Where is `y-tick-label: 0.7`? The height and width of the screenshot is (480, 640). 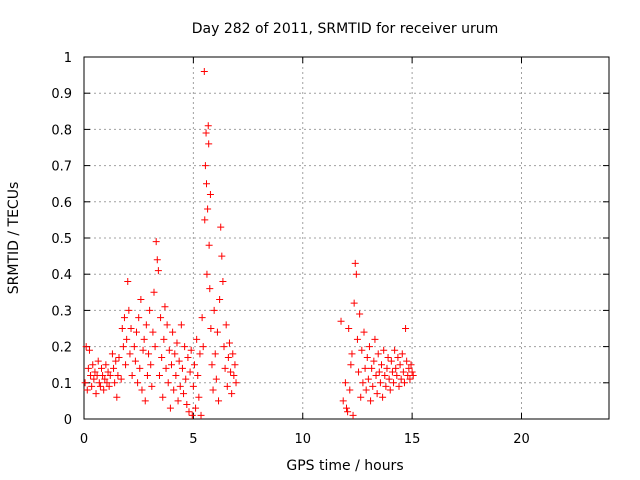
y-tick-label: 0.7 is located at coordinates (61, 167).